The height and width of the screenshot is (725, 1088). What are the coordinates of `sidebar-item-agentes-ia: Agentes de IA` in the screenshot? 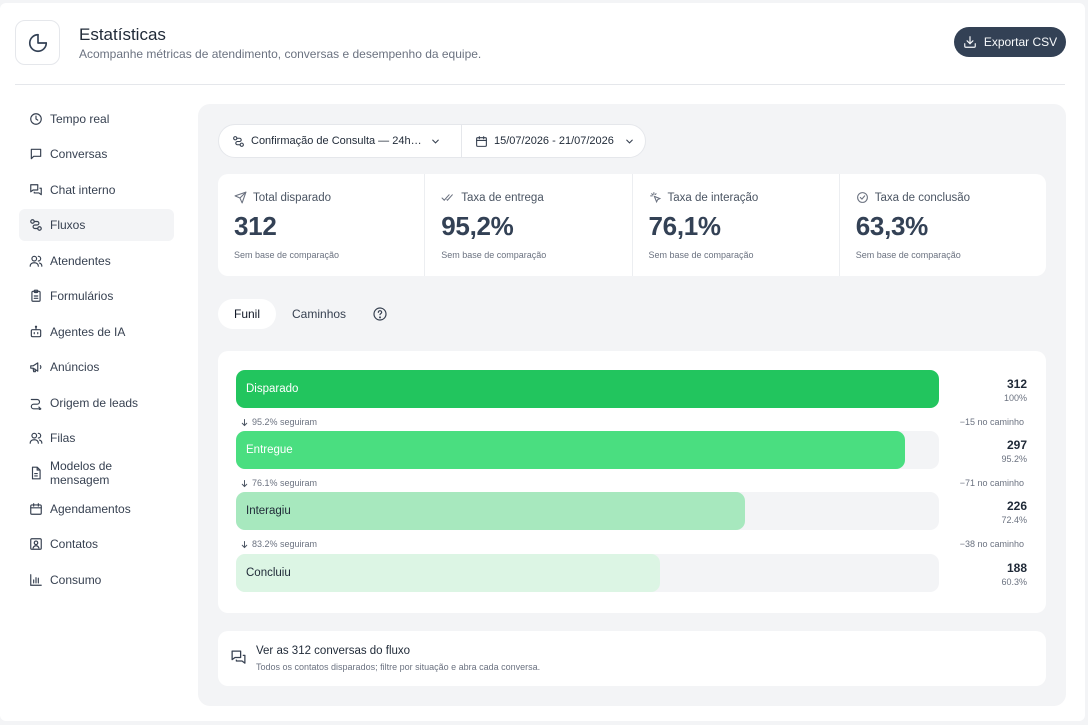 It's located at (96, 332).